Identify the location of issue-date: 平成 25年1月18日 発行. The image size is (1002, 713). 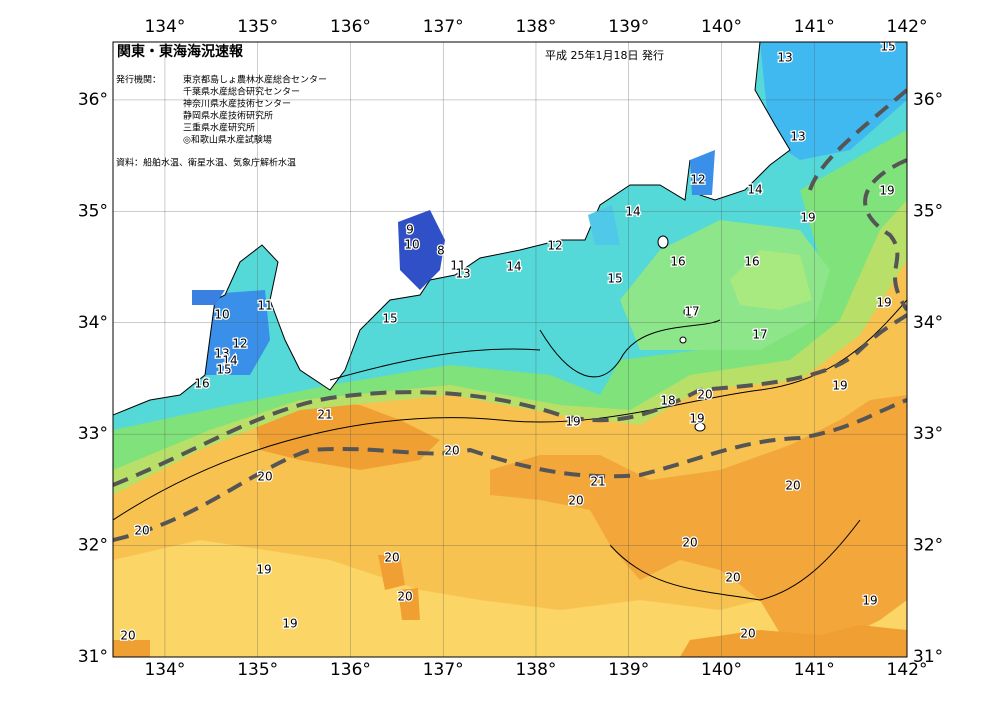
(604, 55).